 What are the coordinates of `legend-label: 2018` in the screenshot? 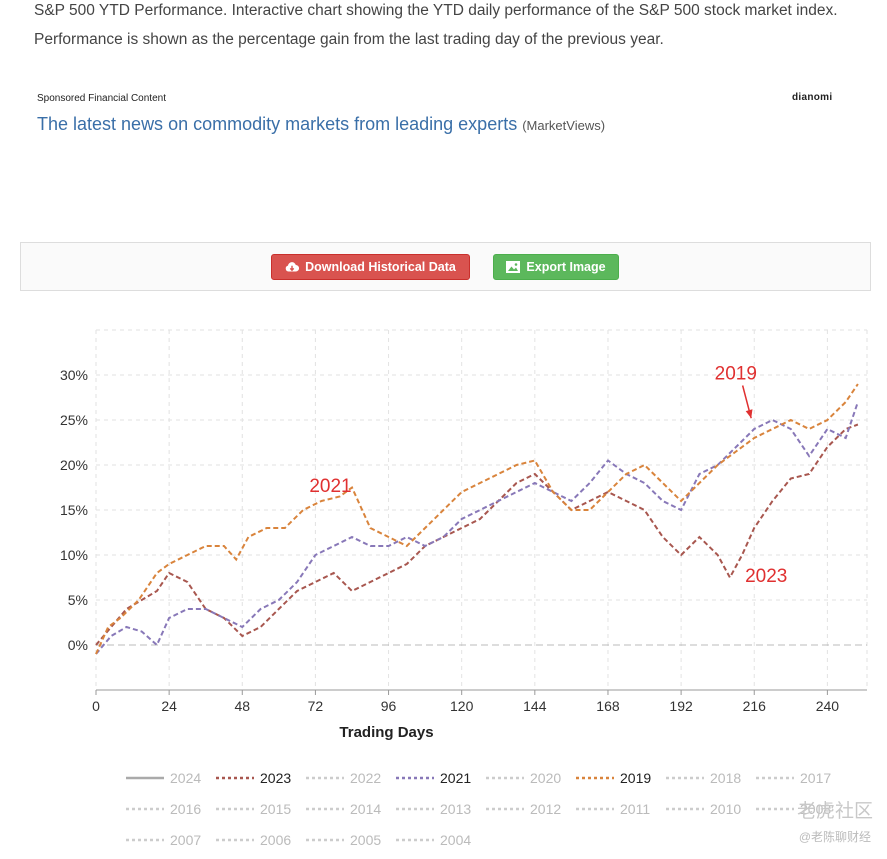 It's located at (725, 778).